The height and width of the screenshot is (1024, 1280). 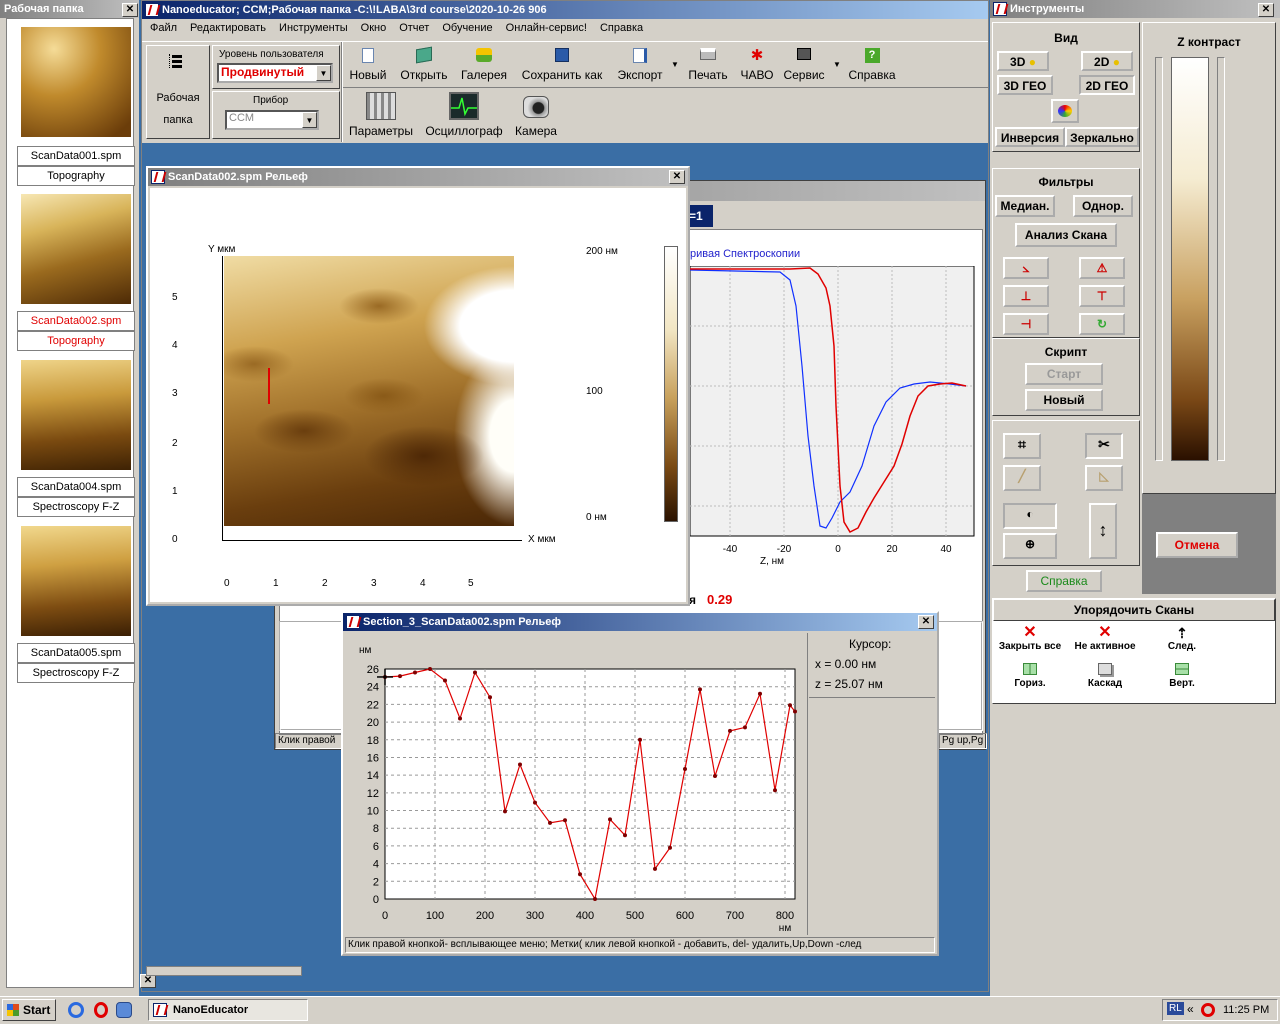 What do you see at coordinates (1190, 1009) in the screenshot?
I see `tray-expand-icon: «` at bounding box center [1190, 1009].